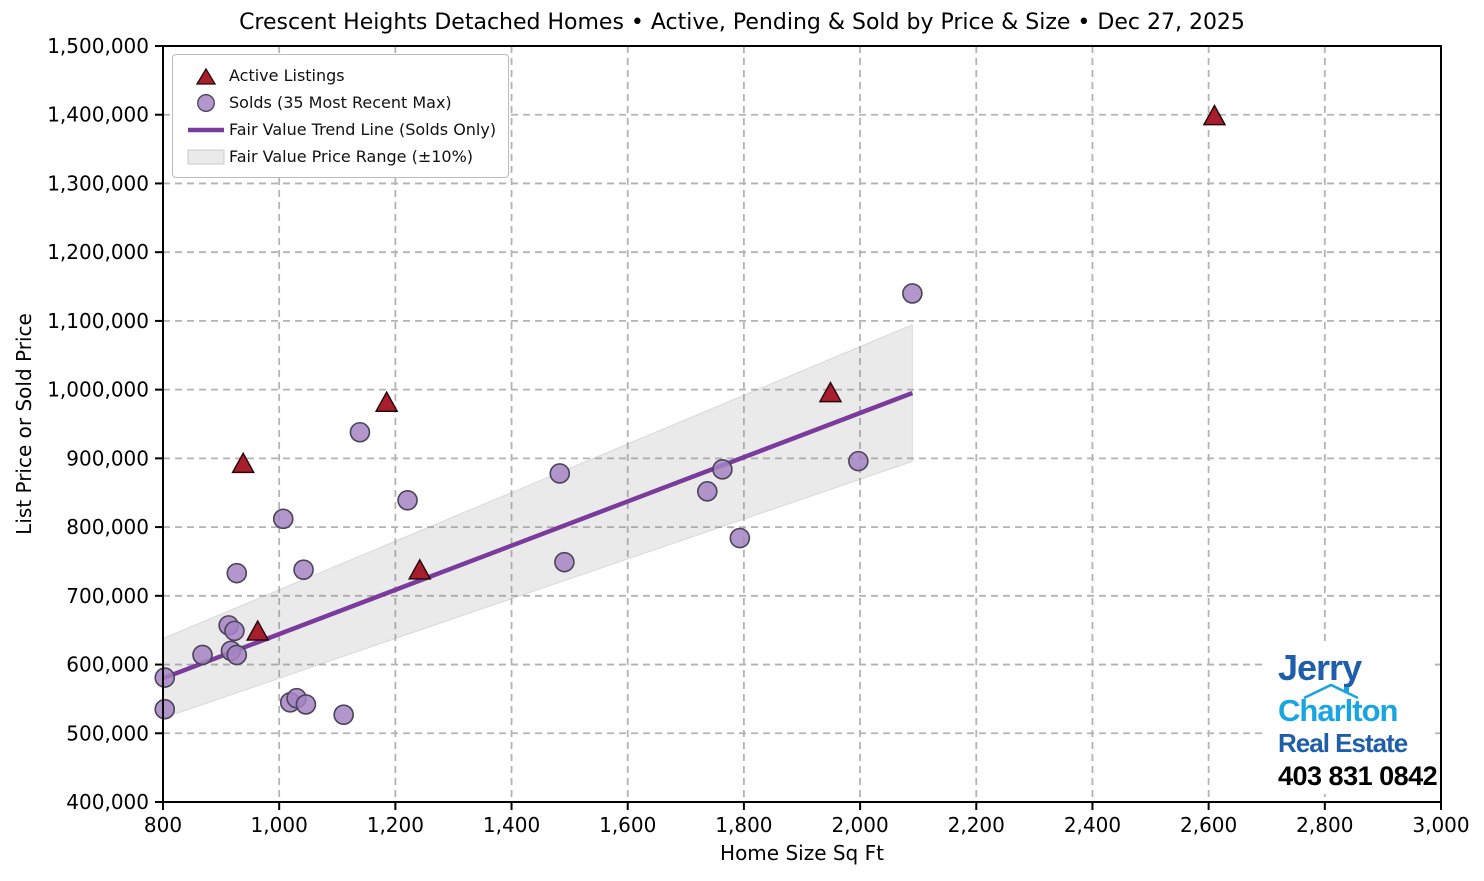  Describe the element at coordinates (802, 853) in the screenshot. I see `x-axis-label: Home Size Sq Ft` at that location.